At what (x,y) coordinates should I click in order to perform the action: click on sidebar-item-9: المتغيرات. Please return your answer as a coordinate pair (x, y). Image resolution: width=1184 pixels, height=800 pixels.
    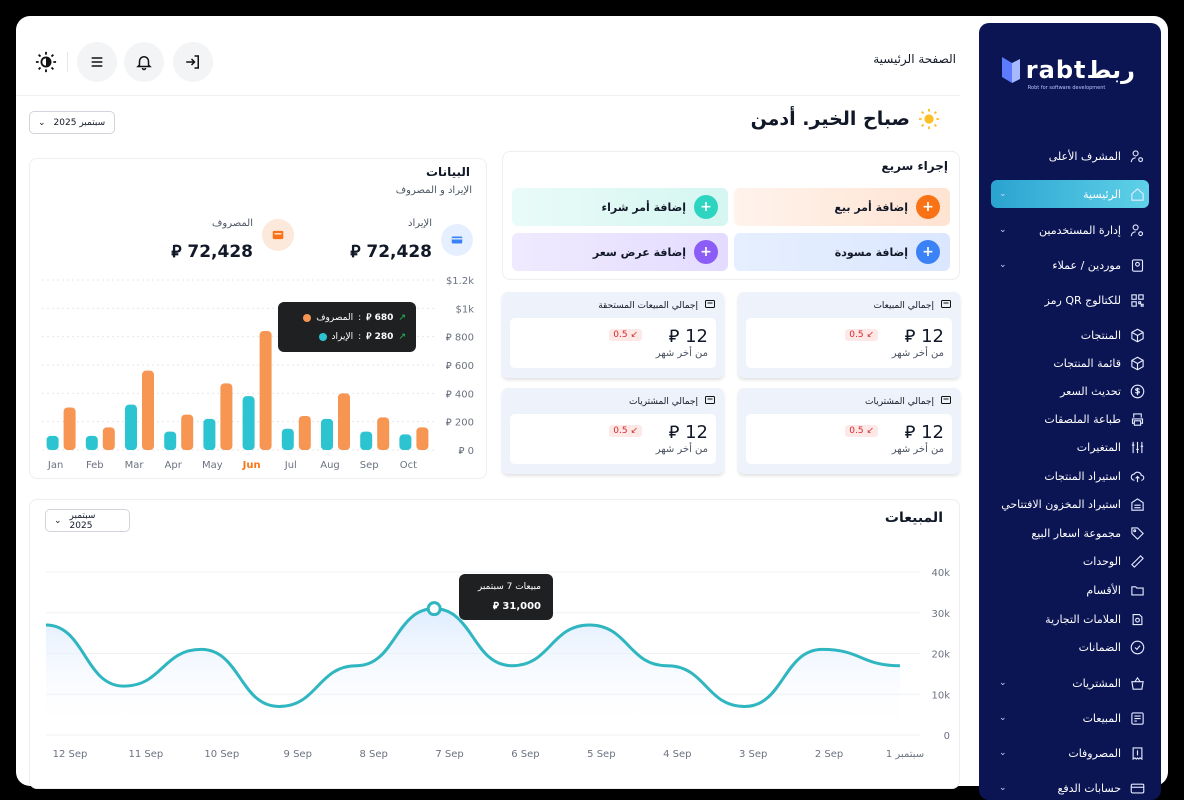
    Looking at the image, I should click on (1070, 447).